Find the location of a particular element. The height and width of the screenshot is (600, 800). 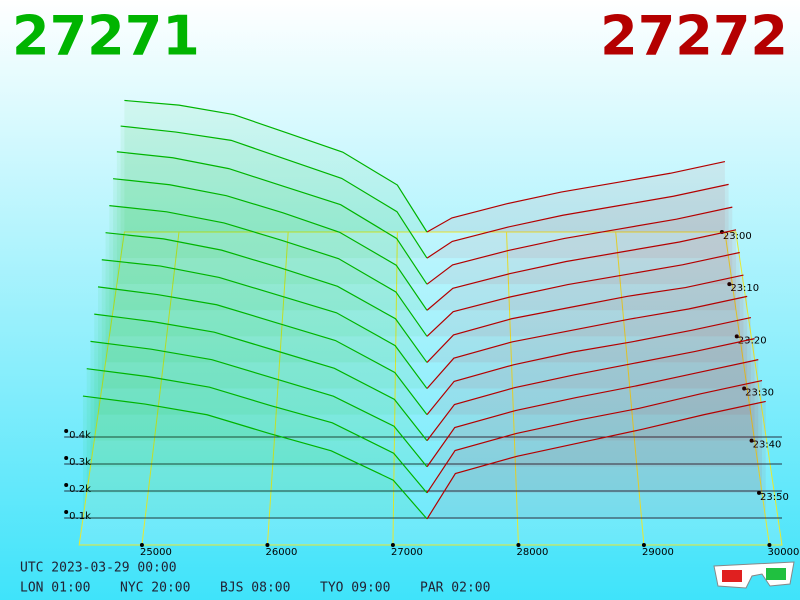

time-tick-label: 23:20 is located at coordinates (752, 340).